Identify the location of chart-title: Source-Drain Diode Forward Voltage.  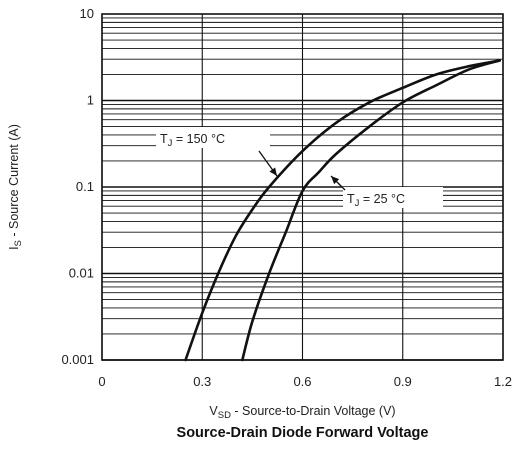
(303, 433).